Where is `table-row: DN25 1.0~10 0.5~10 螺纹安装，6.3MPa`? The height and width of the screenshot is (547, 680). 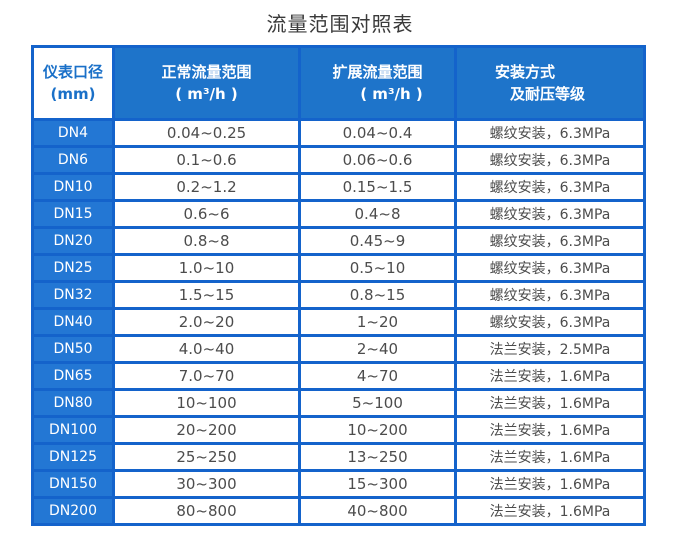 table-row: DN25 1.0~10 0.5~10 螺纹安装，6.3MPa is located at coordinates (338, 268).